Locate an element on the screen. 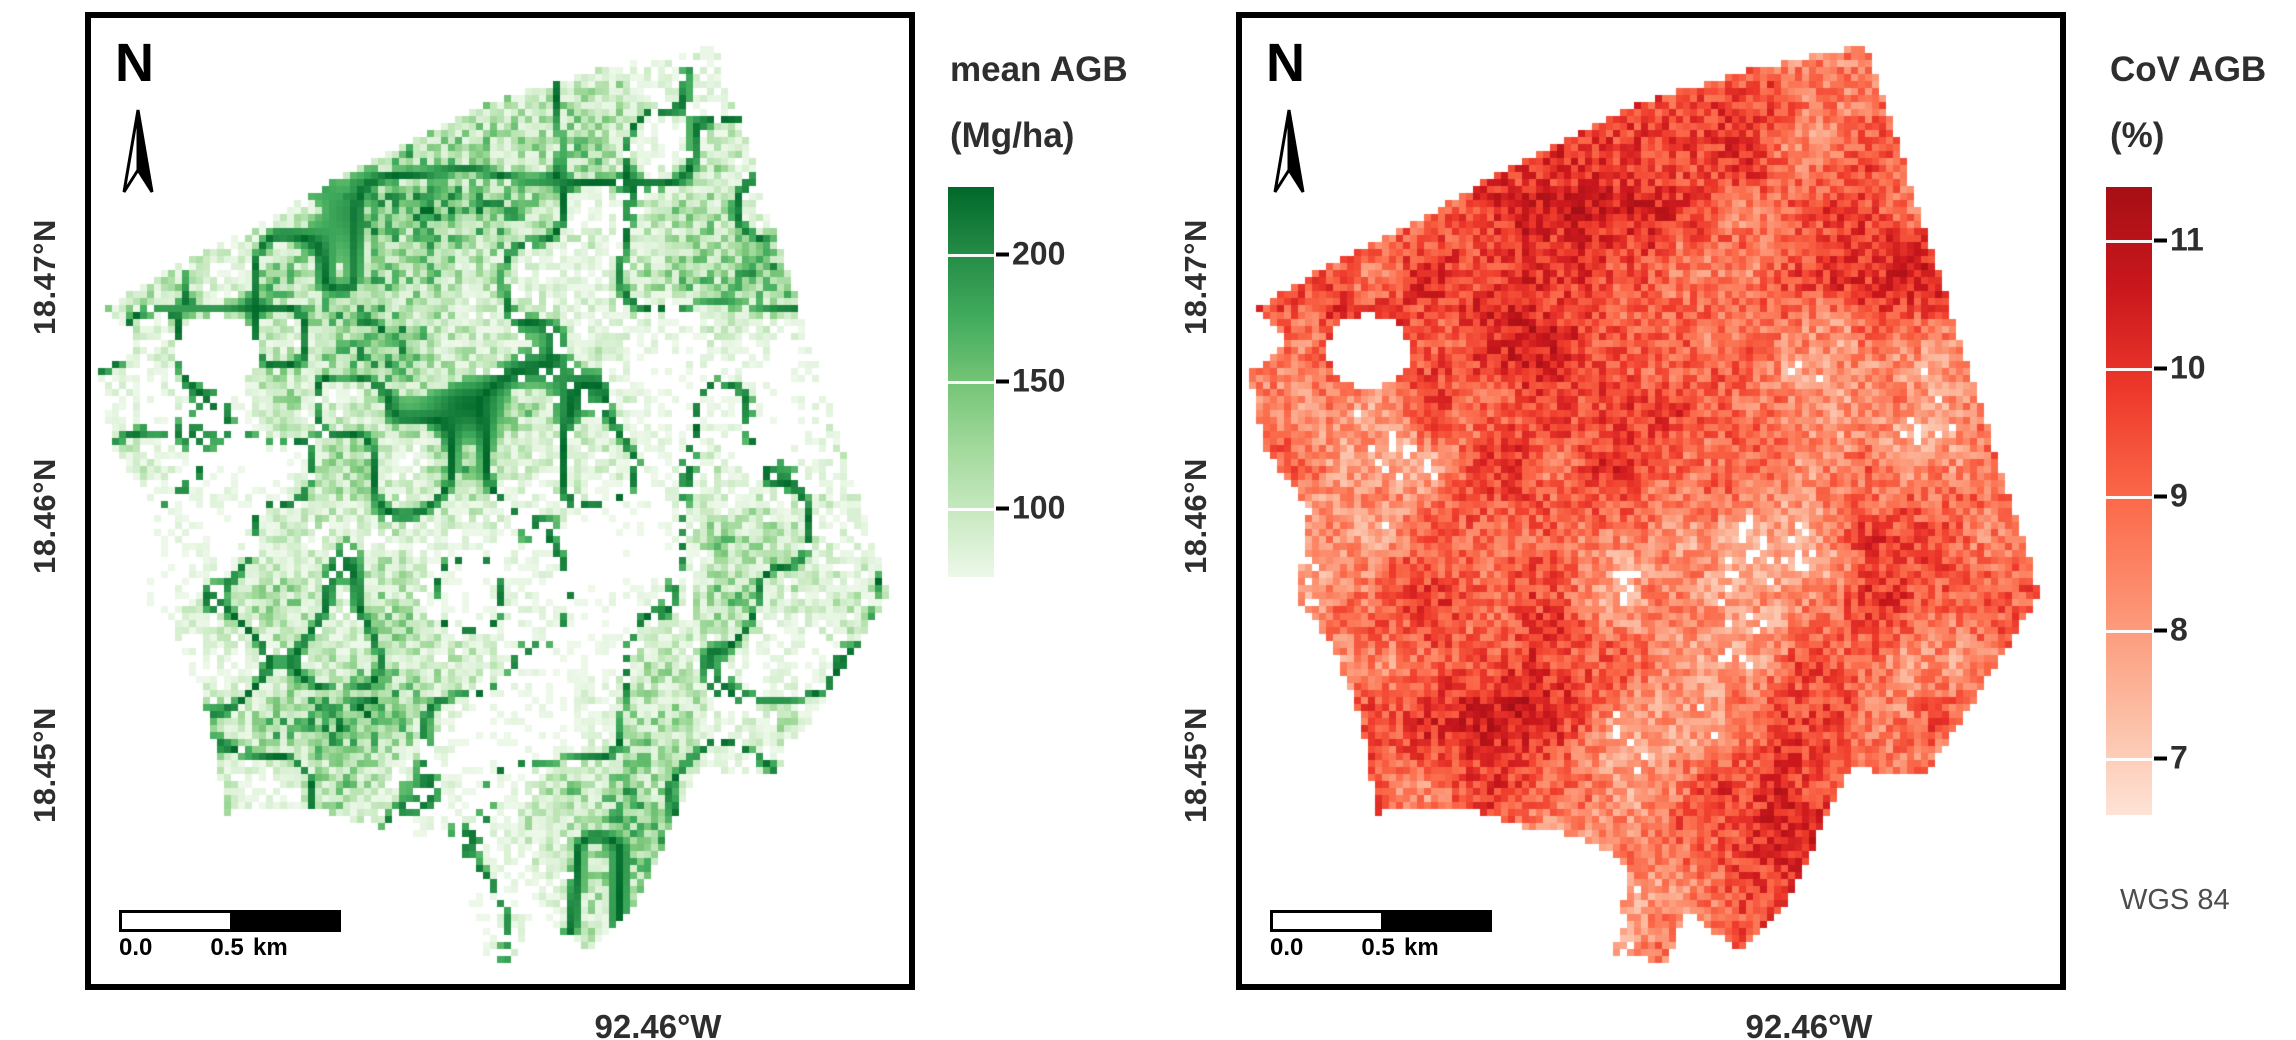 This screenshot has height=1040, width=2296. legend-units-mean-agb: (Mg/ha) is located at coordinates (1012, 135).